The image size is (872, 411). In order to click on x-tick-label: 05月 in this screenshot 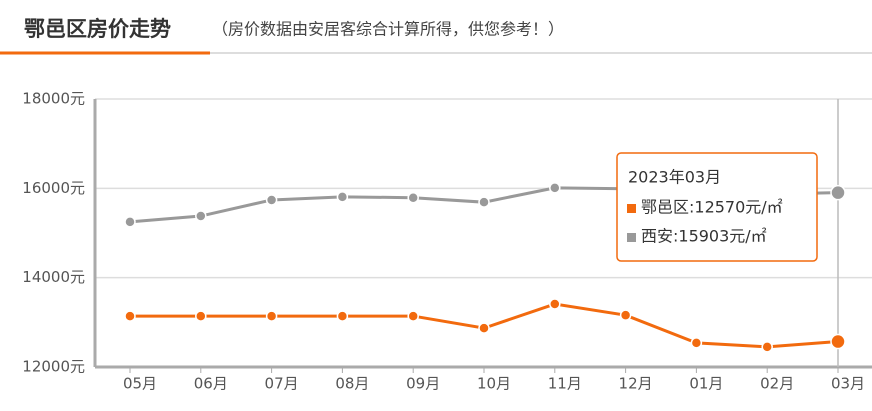, I will do `click(140, 384)`.